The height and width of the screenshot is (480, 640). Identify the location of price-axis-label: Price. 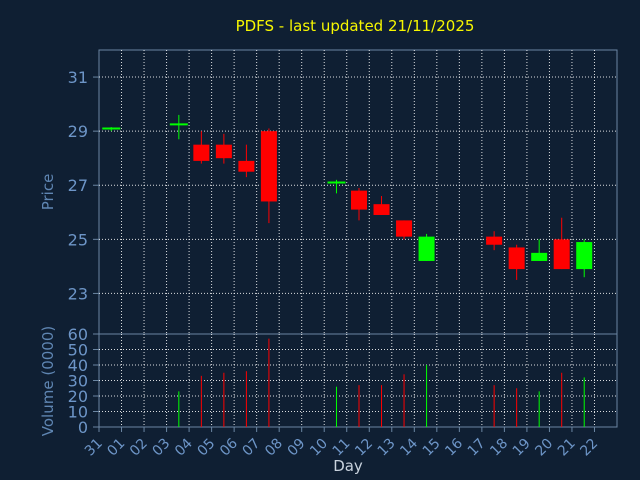
(48, 192).